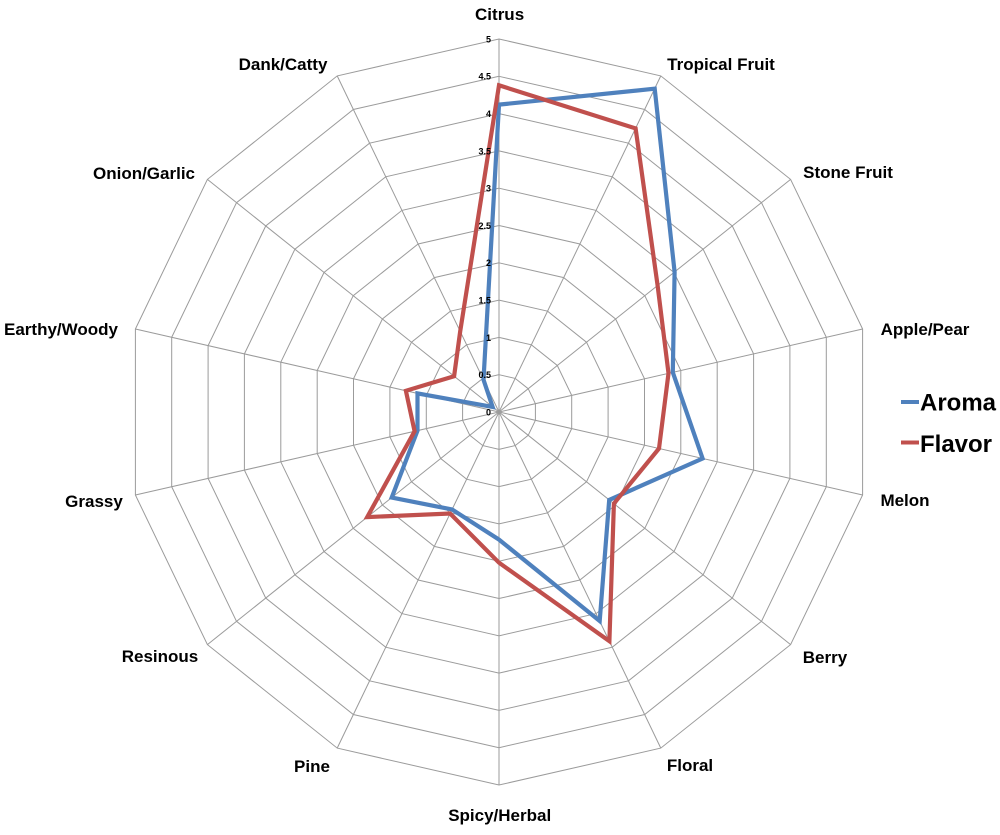  What do you see at coordinates (160, 656) in the screenshot?
I see `svg-text: Resinous` at bounding box center [160, 656].